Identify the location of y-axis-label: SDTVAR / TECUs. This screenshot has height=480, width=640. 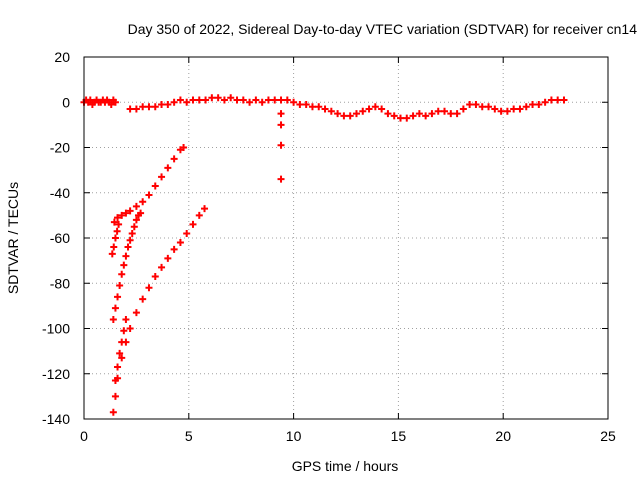
(13, 238).